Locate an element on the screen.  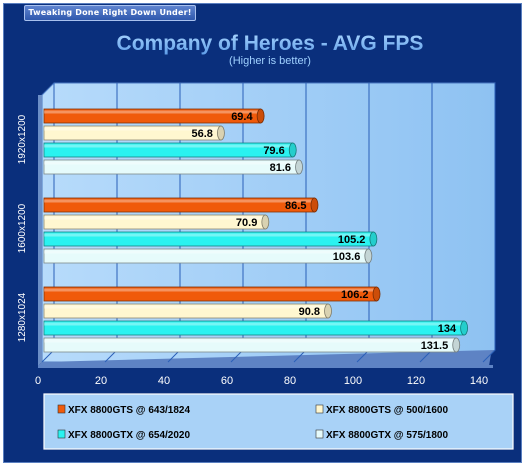
x-tick-label: 20 is located at coordinates (101, 381).